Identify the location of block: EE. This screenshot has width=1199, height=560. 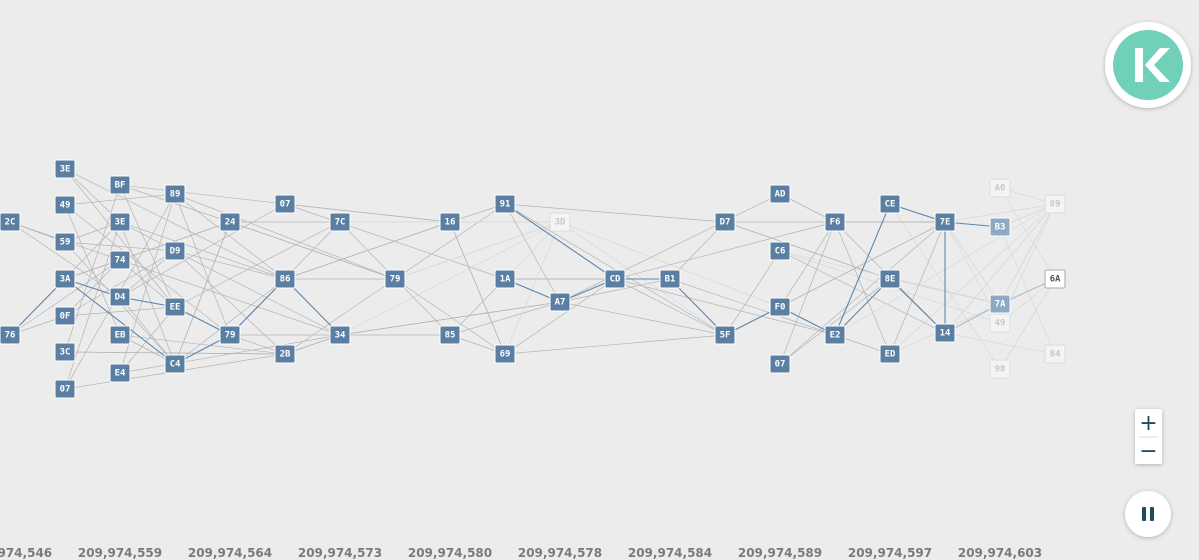
(175, 307).